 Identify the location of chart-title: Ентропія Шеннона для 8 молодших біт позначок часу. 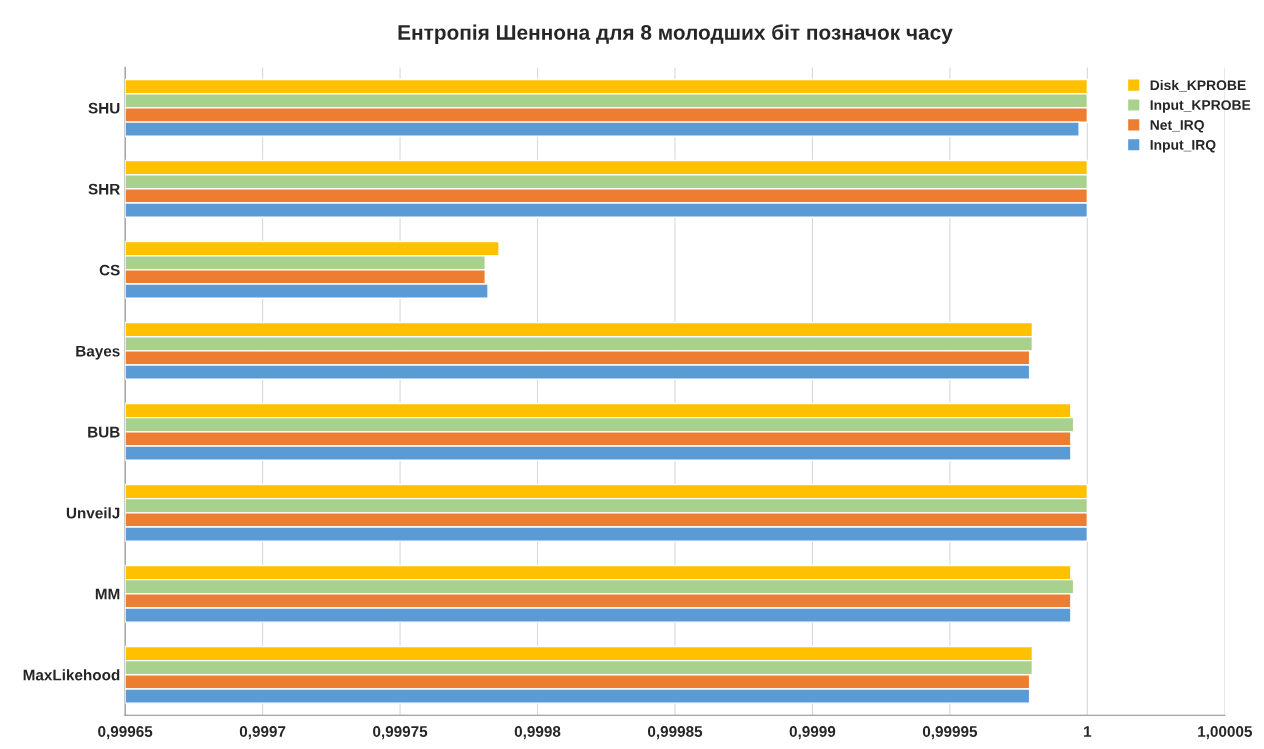
(675, 34).